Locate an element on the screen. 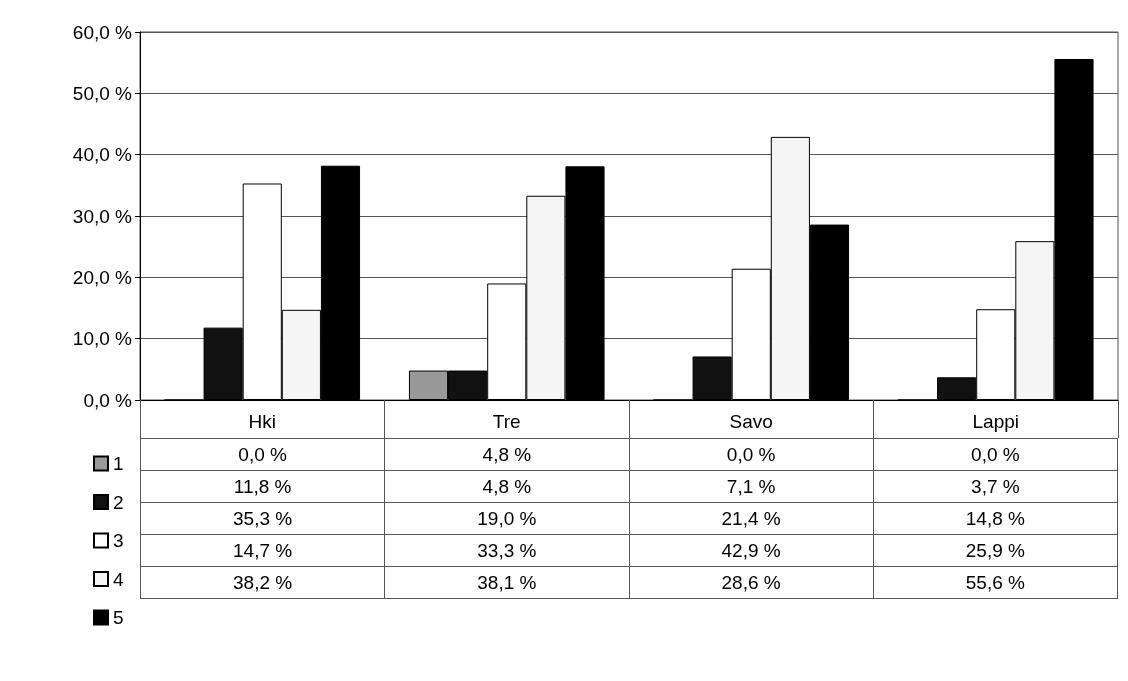  data-label: 33,3 % is located at coordinates (506, 550).